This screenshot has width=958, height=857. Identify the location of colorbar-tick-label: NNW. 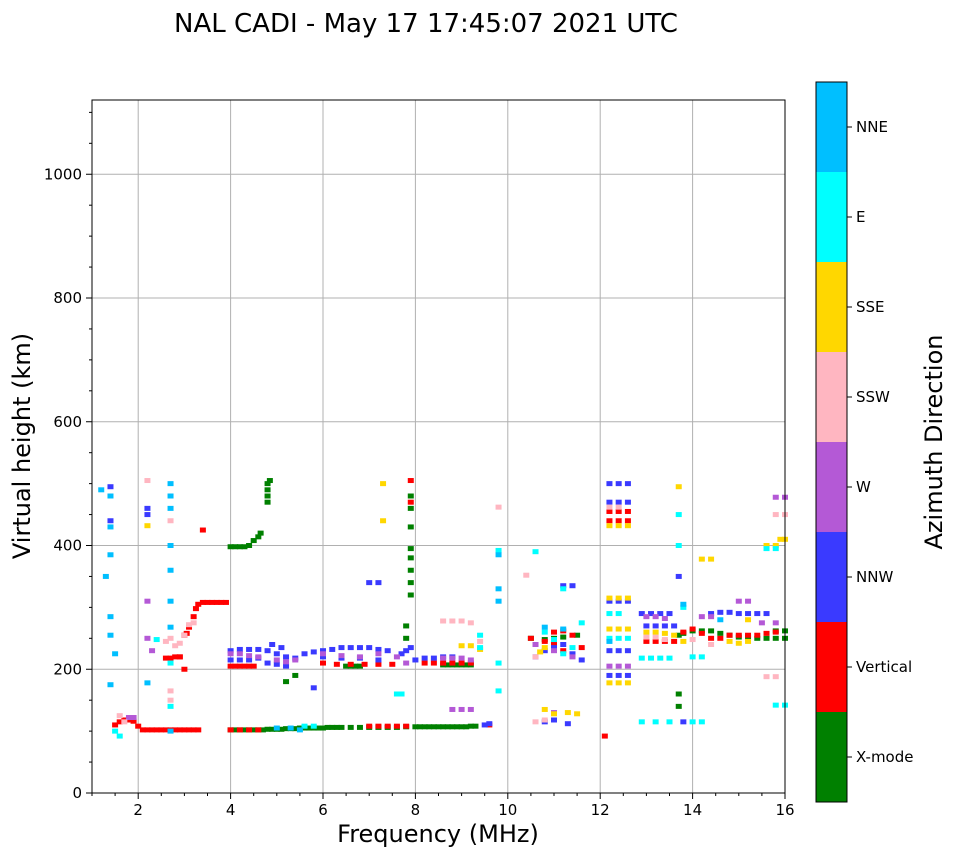
(874, 577).